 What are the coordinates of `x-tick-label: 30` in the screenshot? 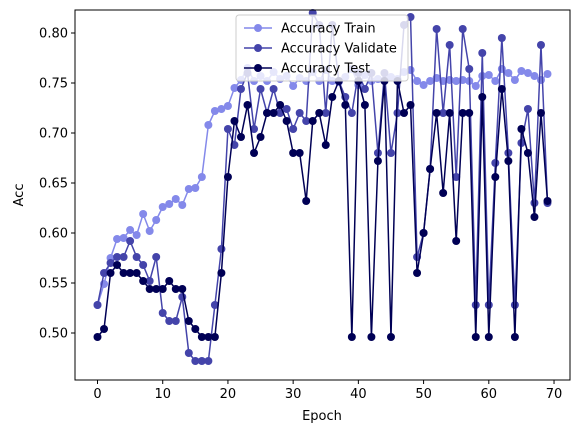 It's located at (293, 394).